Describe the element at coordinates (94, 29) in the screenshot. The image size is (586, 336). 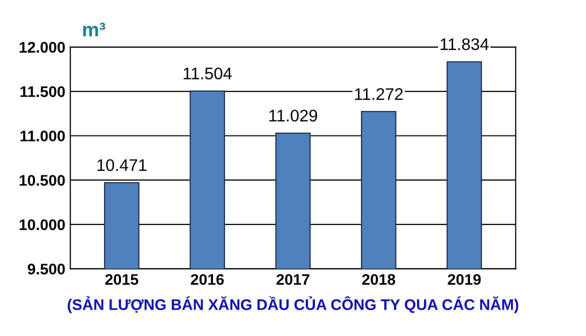
I see `y-axis-title: m³` at that location.